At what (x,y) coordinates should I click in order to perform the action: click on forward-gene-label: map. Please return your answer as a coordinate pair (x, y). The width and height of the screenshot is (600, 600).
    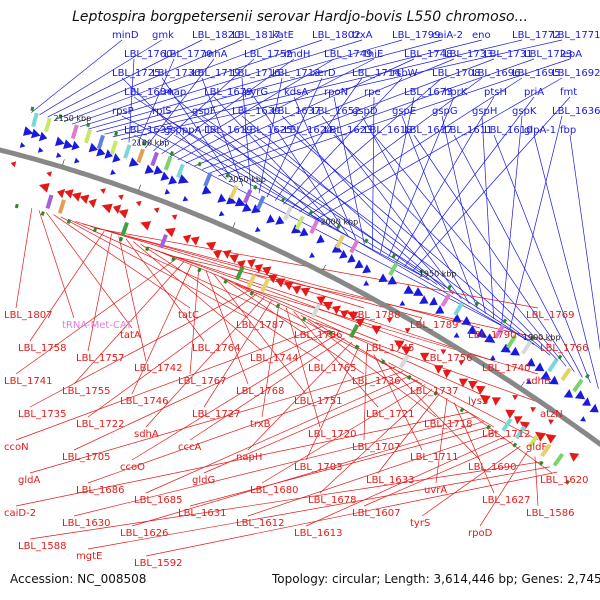
    Looking at the image, I should click on (175, 92).